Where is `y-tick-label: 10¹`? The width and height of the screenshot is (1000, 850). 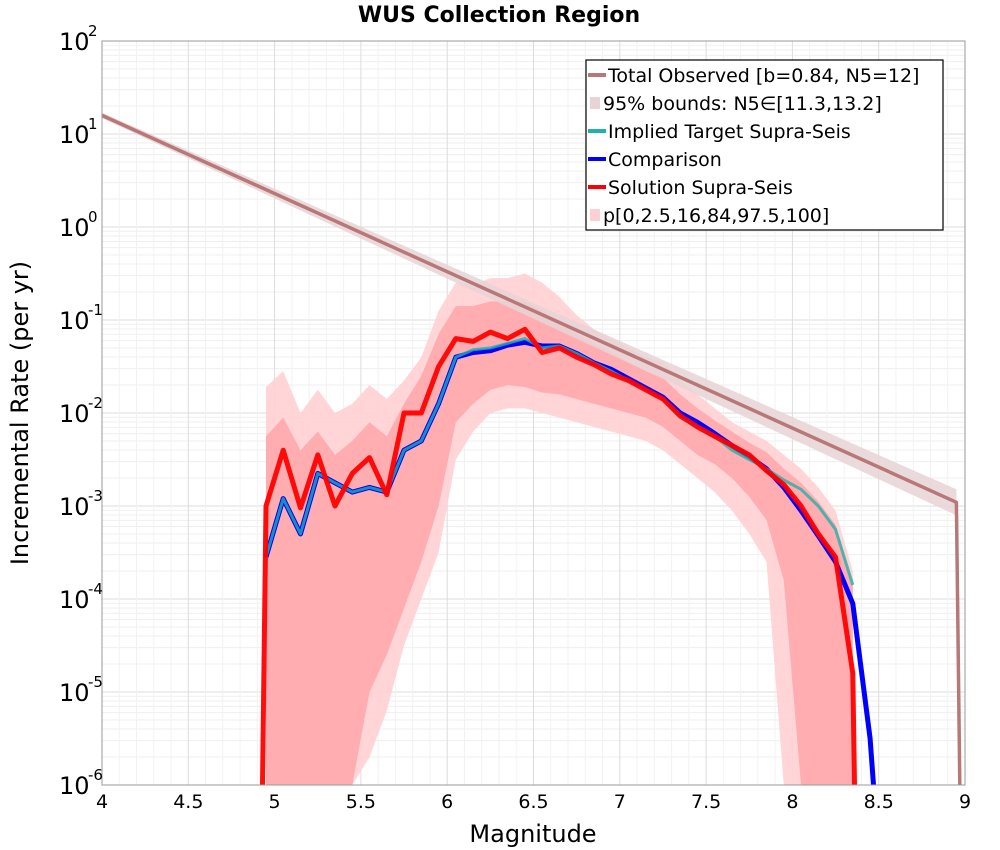 y-tick-label: 10¹ is located at coordinates (78, 132).